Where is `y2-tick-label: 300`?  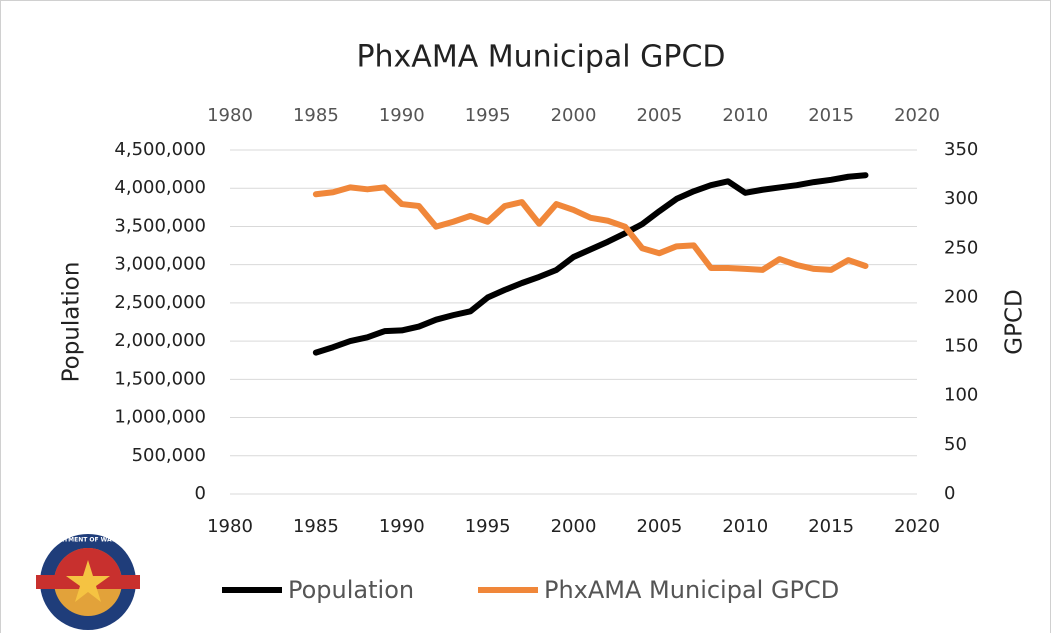
y2-tick-label: 300 is located at coordinates (961, 198).